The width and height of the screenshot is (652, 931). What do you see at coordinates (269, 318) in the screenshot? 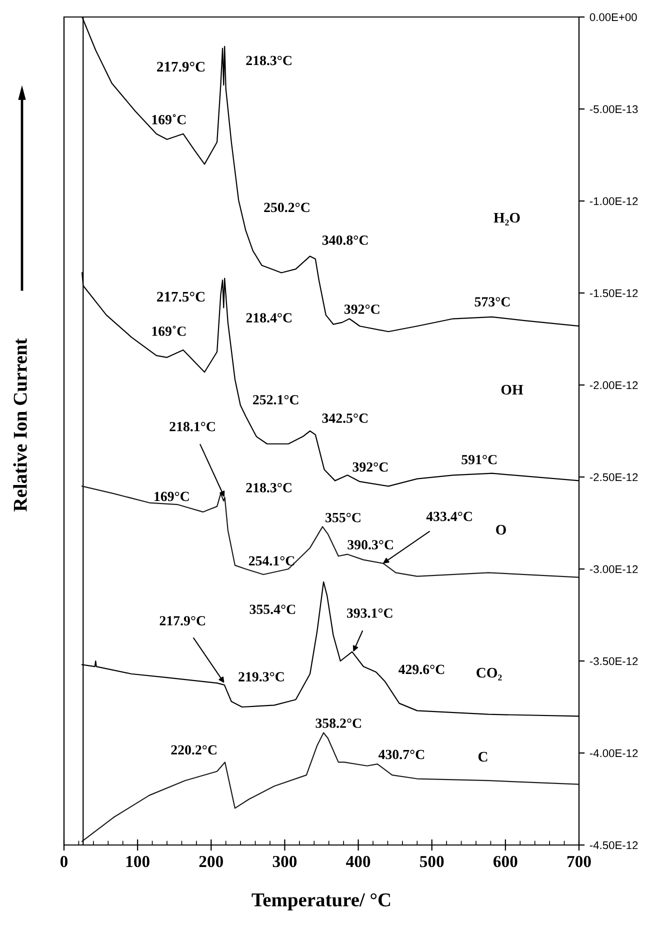
I see `annotation: 218.4°C` at bounding box center [269, 318].